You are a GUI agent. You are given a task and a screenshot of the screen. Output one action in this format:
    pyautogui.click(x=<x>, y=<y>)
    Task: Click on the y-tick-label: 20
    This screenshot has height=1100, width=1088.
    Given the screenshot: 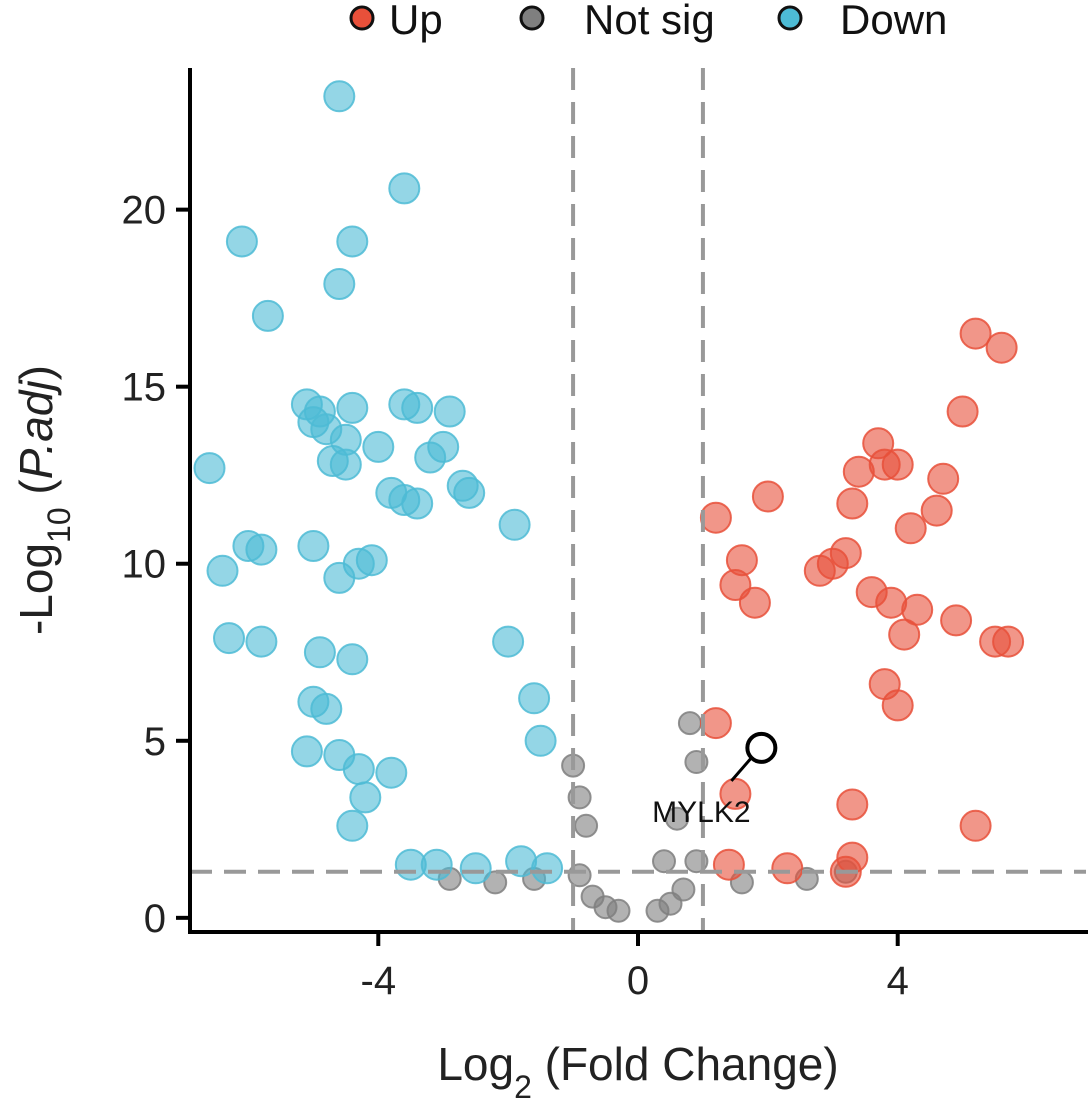 What is the action you would take?
    pyautogui.click(x=144, y=211)
    